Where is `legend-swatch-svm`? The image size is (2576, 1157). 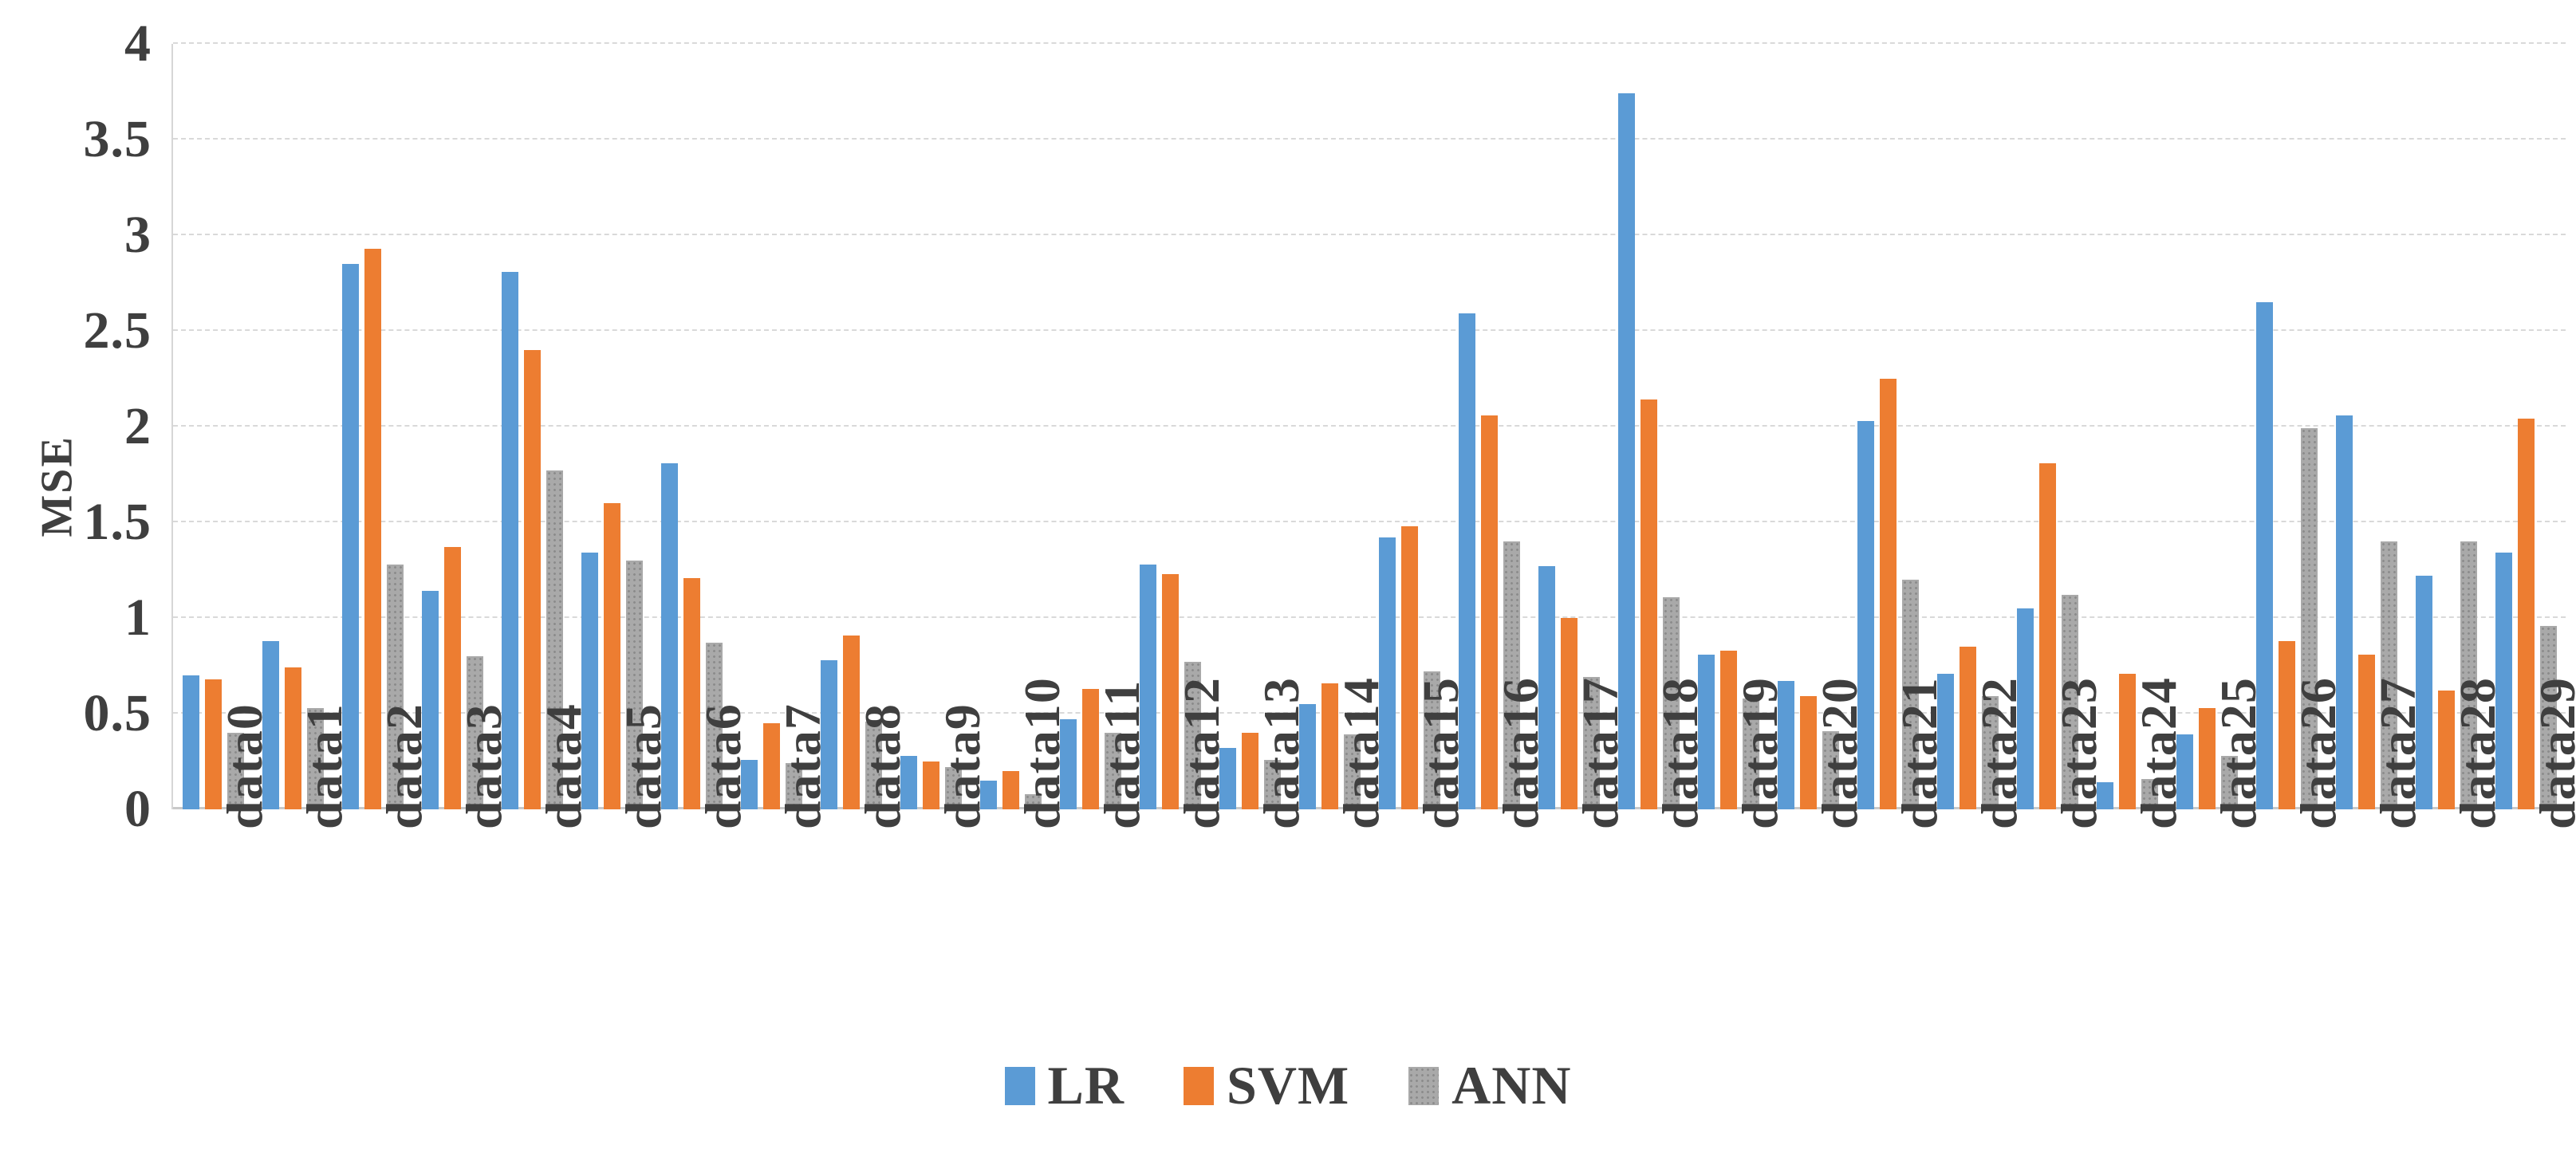 legend-swatch-svm is located at coordinates (1199, 1086).